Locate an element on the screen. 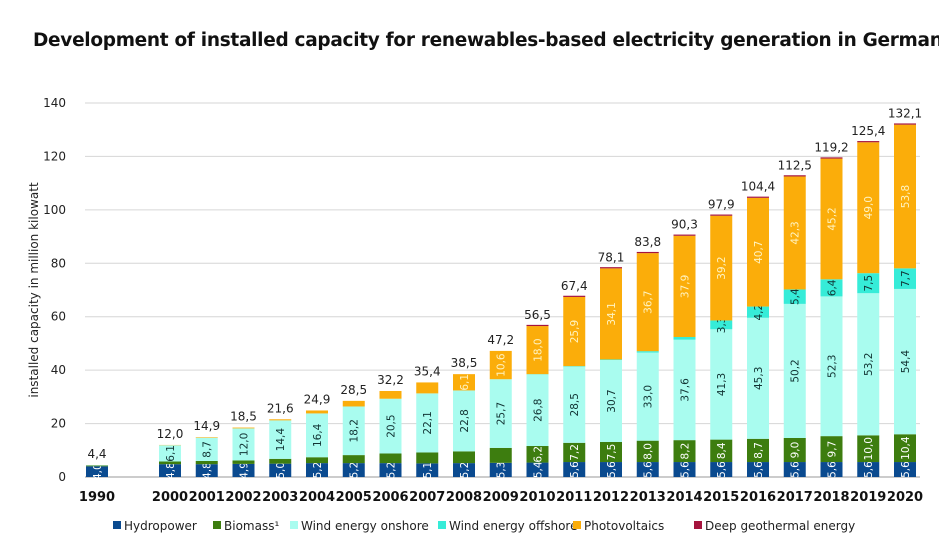  segment-label: 8,7 is located at coordinates (759, 450).